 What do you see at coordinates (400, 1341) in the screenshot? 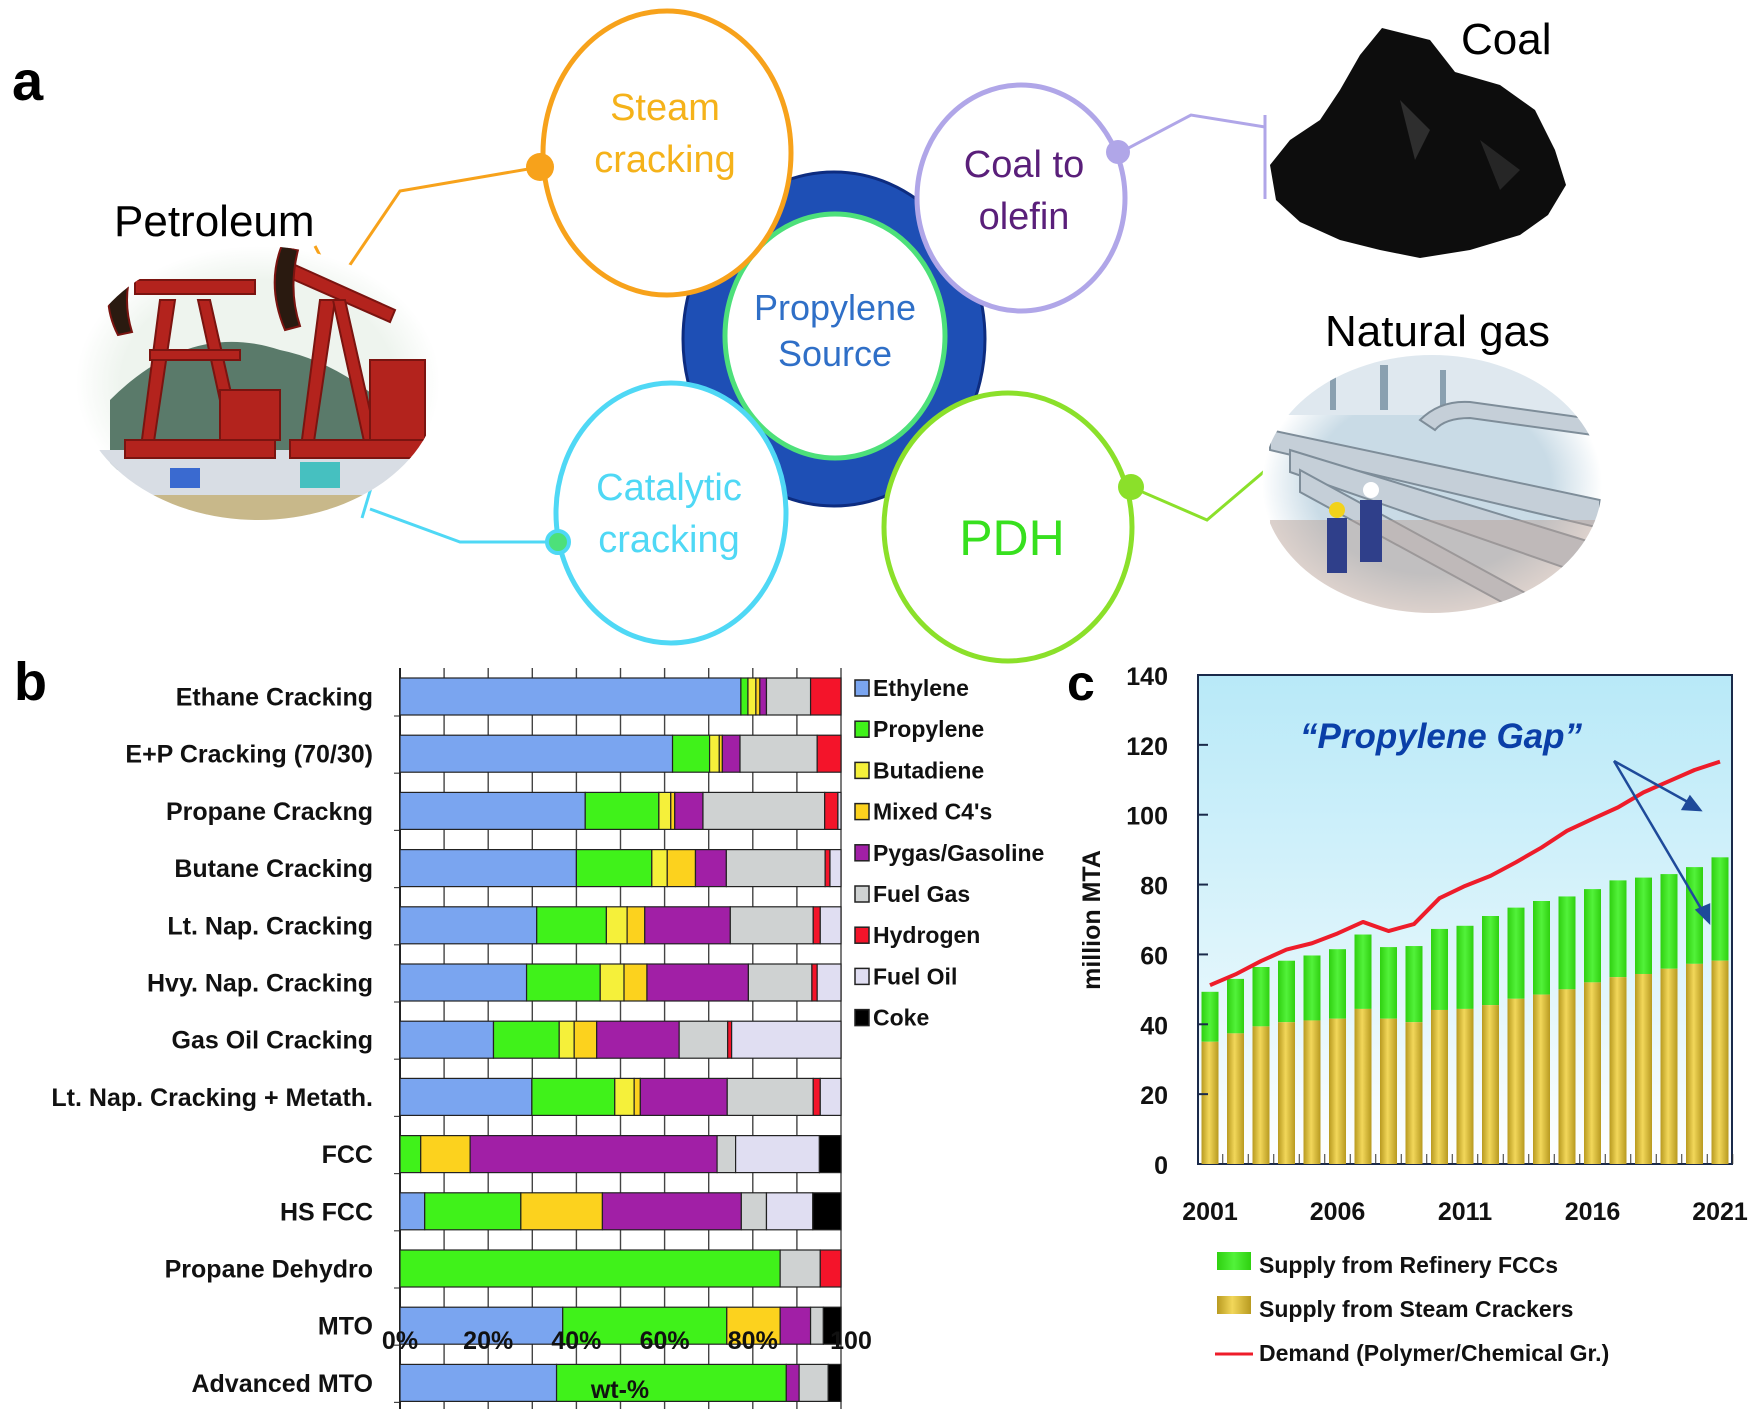
I see `x-tick-label: 0%` at bounding box center [400, 1341].